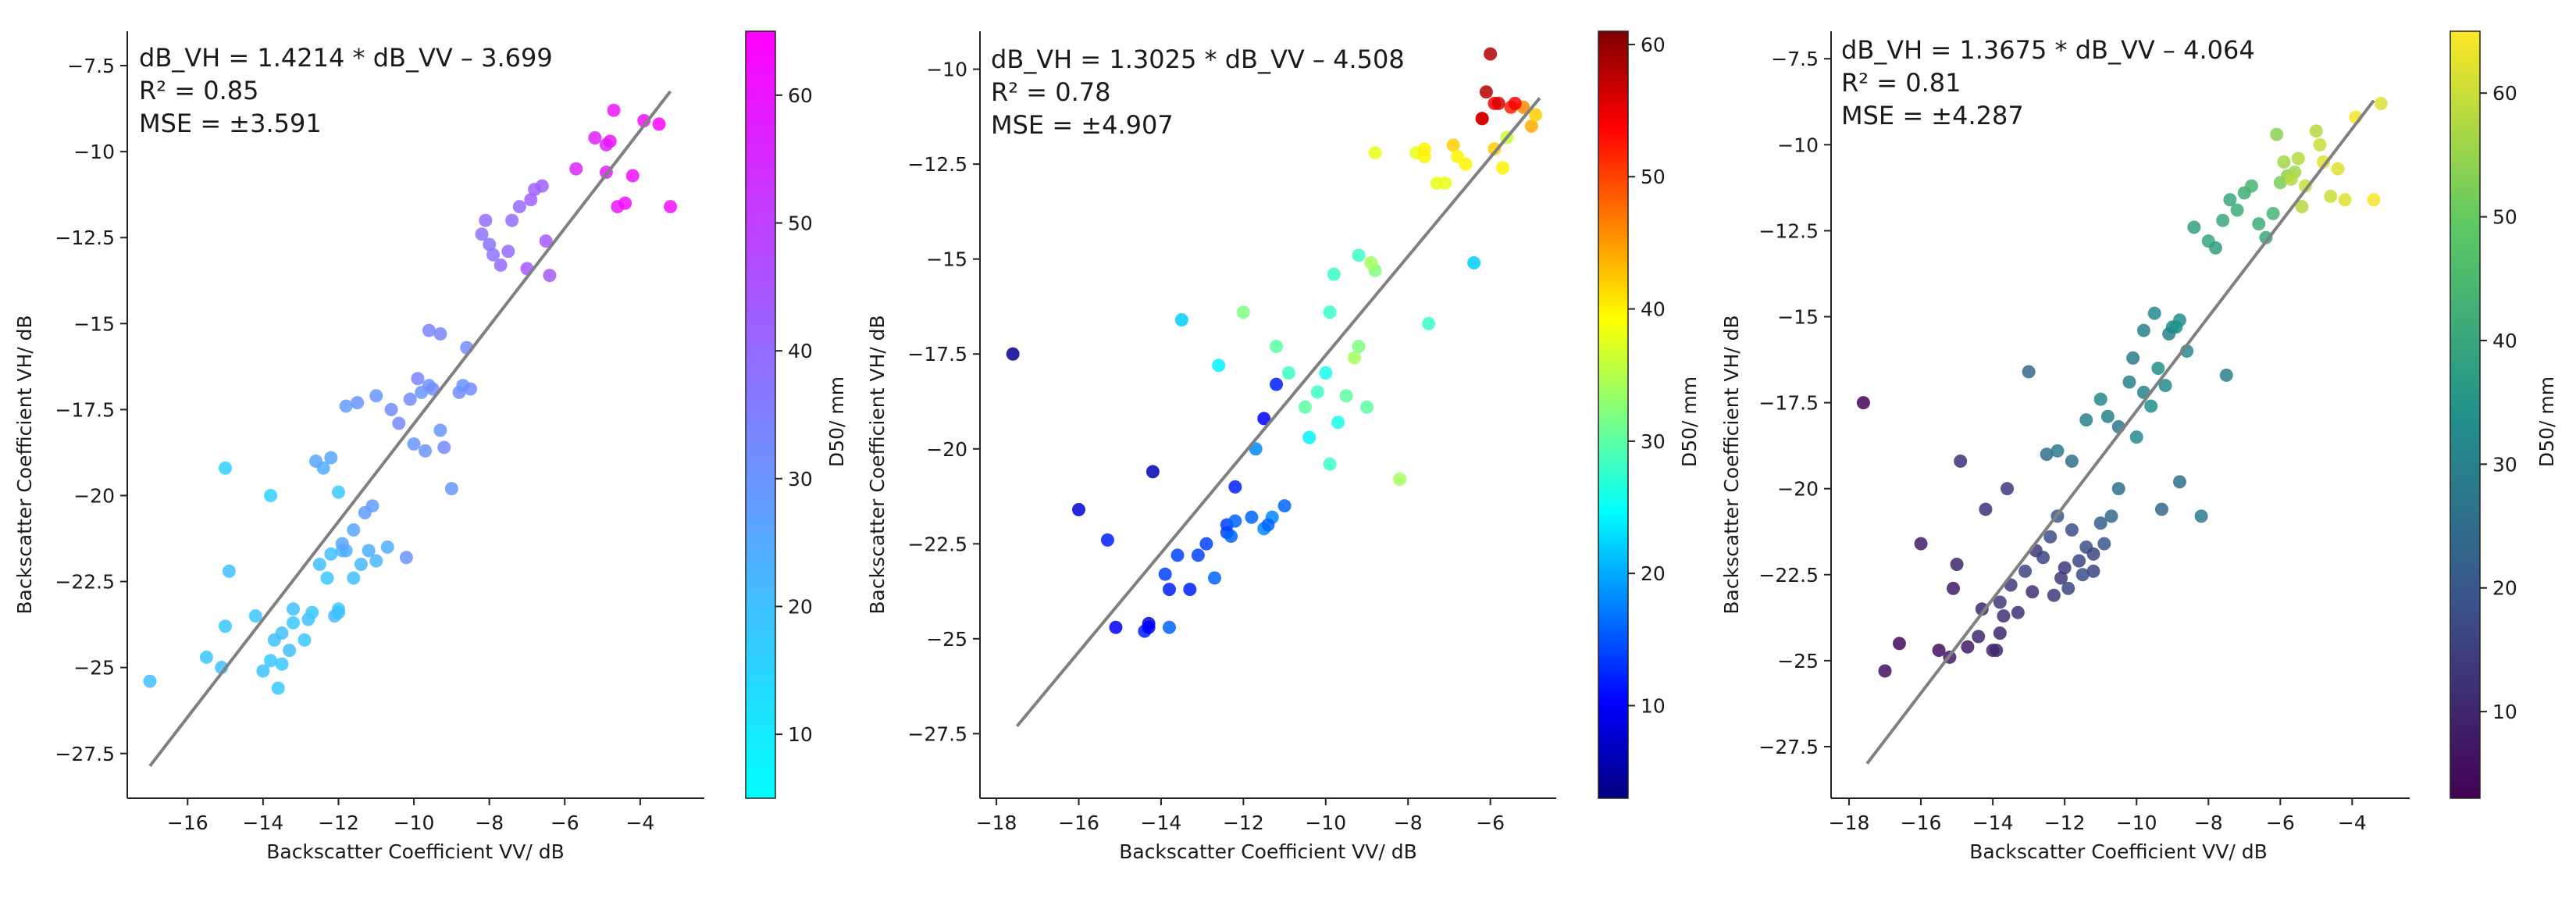  I want to click on x-tick-label: −6, so click(1490, 822).